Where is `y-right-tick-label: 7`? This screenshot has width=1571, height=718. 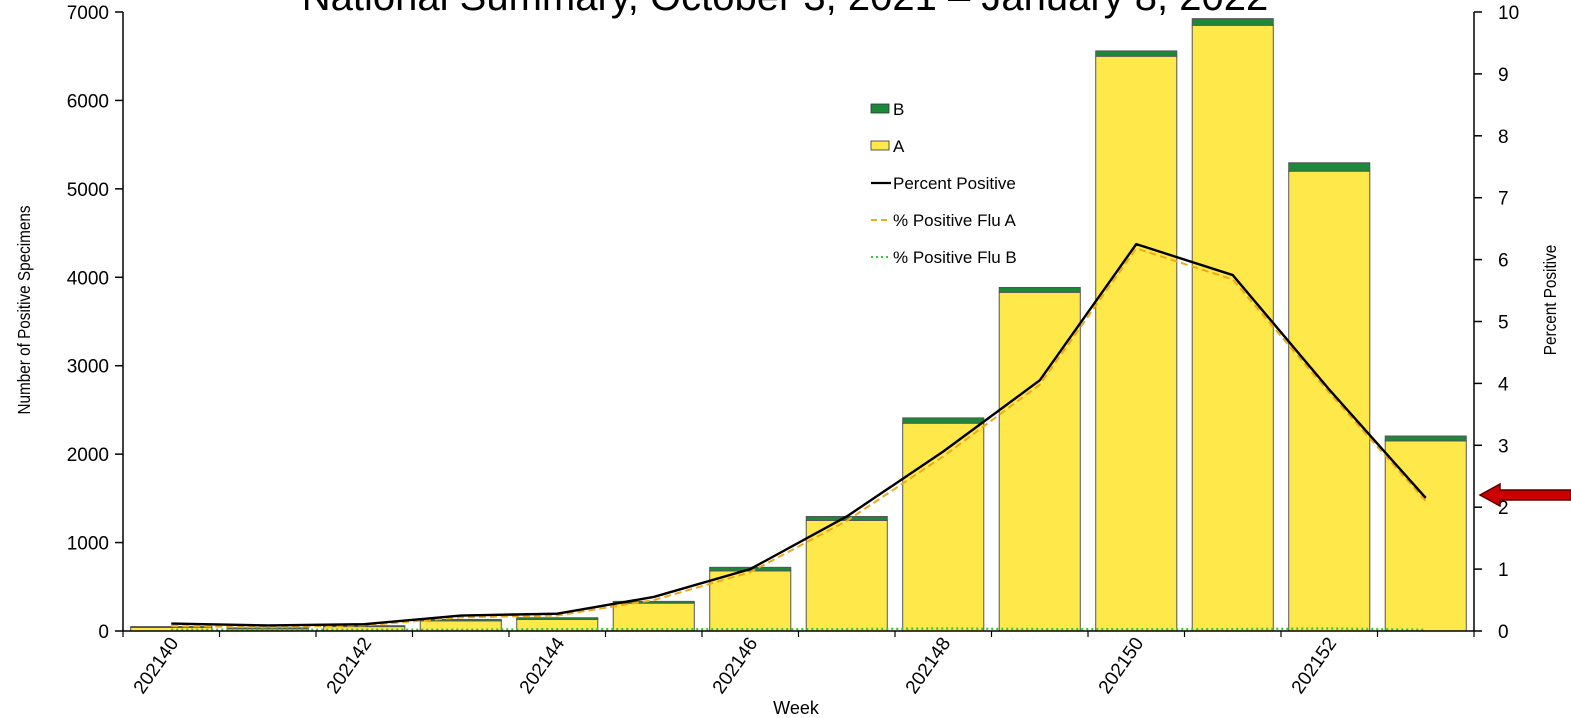
y-right-tick-label: 7 is located at coordinates (1503, 199).